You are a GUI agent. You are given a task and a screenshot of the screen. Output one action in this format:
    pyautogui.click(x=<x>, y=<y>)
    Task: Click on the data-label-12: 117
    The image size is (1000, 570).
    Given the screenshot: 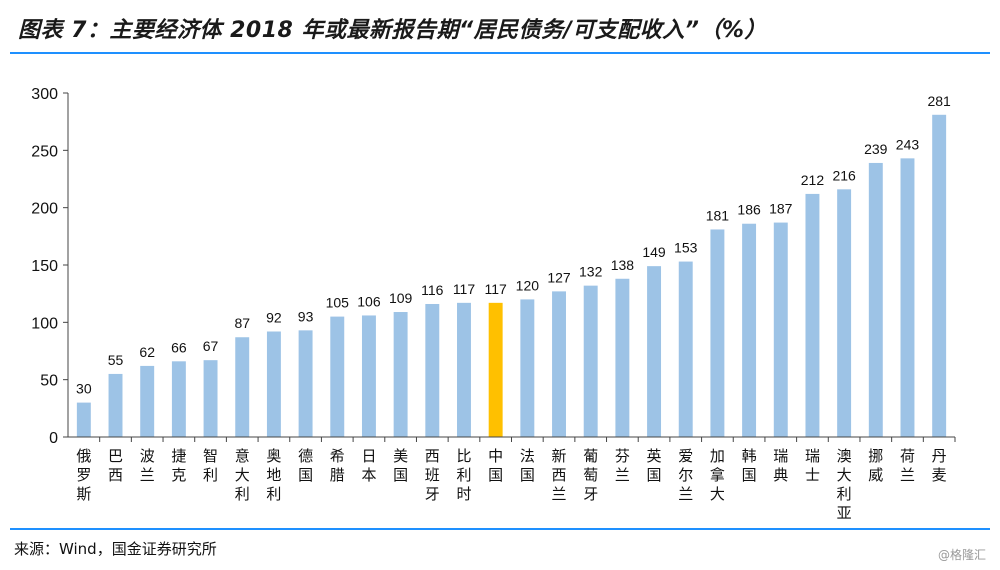 What is the action you would take?
    pyautogui.click(x=464, y=289)
    